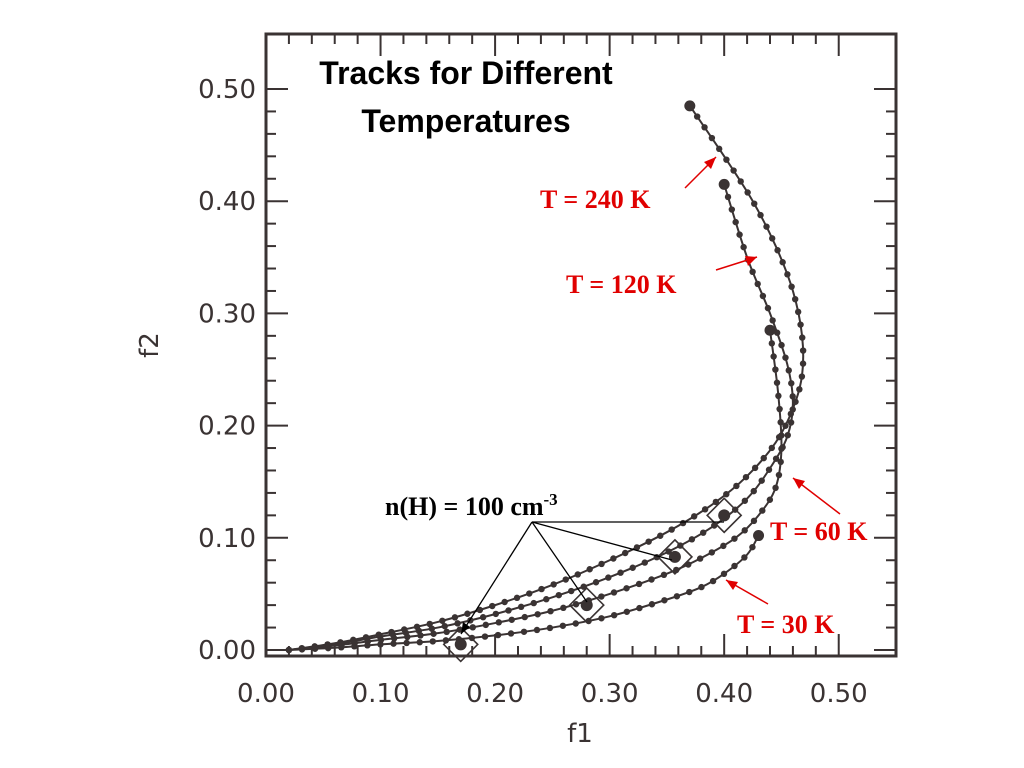 The image size is (1024, 768). I want to click on density-marker-dot, so click(460, 644).